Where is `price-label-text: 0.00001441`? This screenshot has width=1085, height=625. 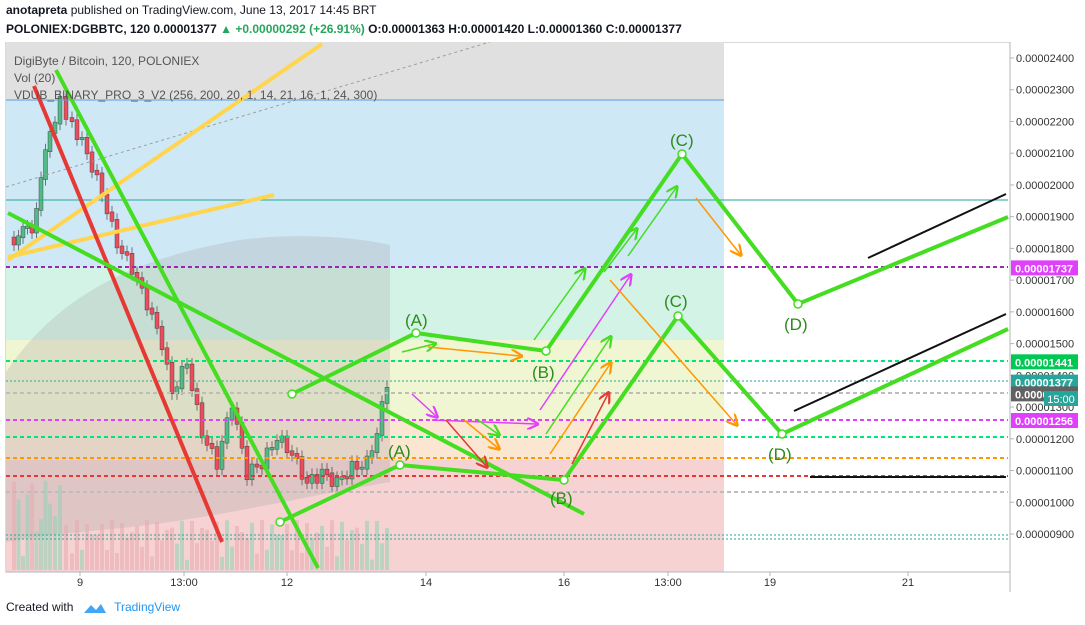
price-label-text: 0.00001441 is located at coordinates (1044, 363).